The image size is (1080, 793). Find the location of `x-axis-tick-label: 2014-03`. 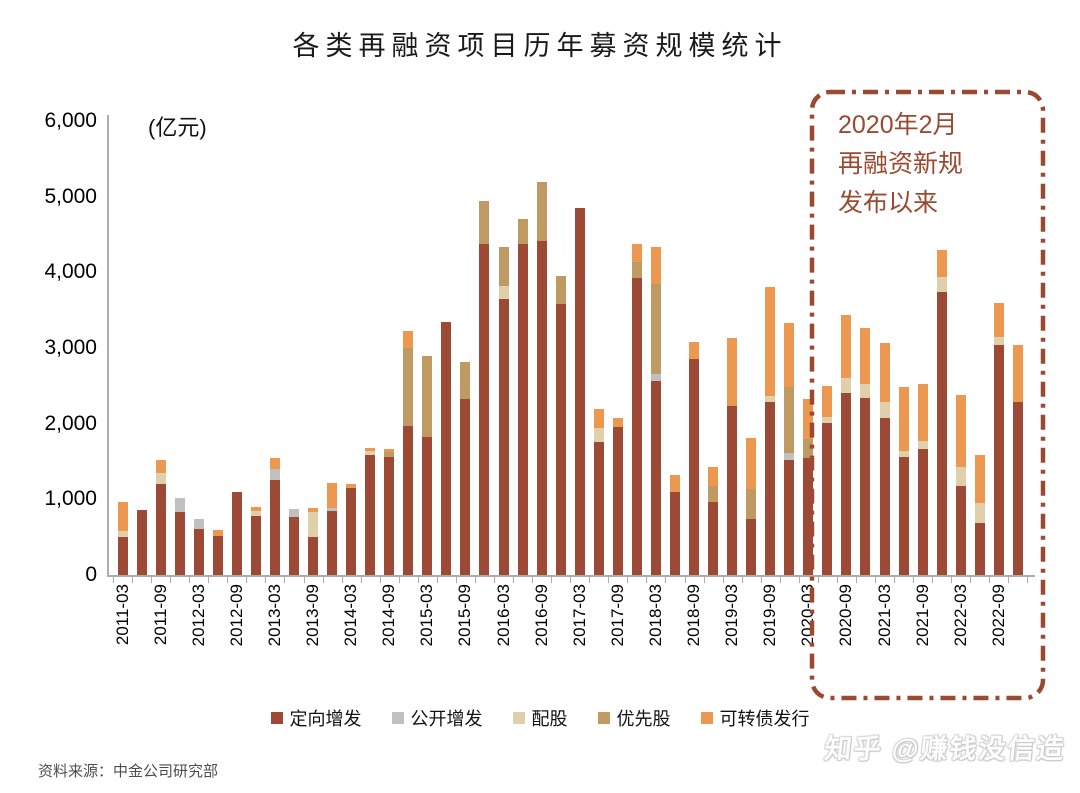

x-axis-tick-label: 2014-03 is located at coordinates (351, 615).